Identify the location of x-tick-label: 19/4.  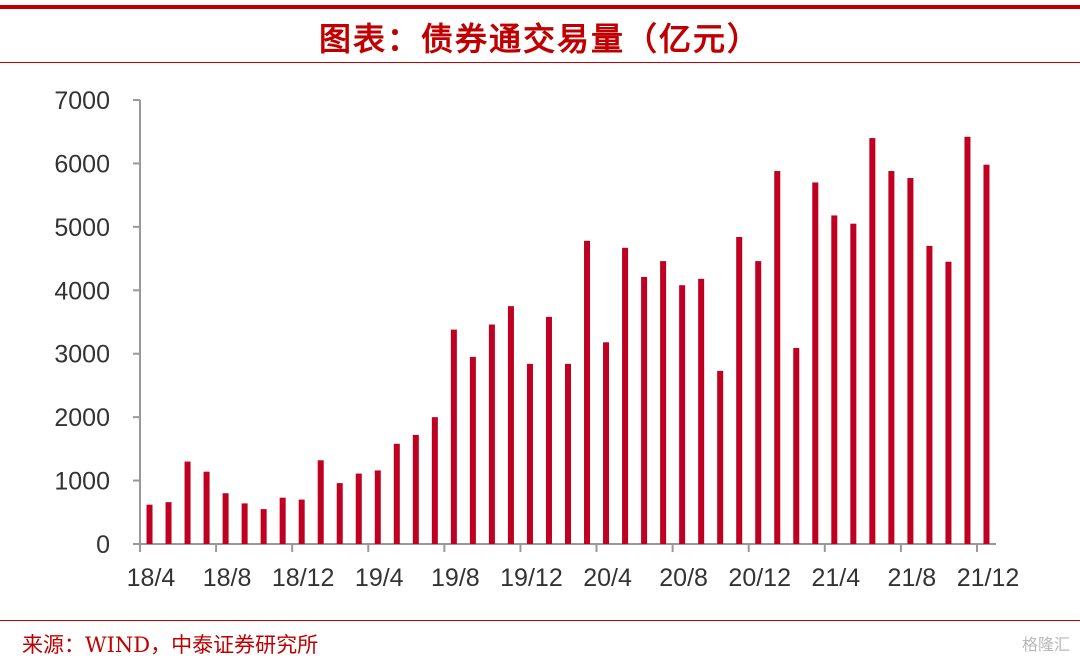
(379, 578).